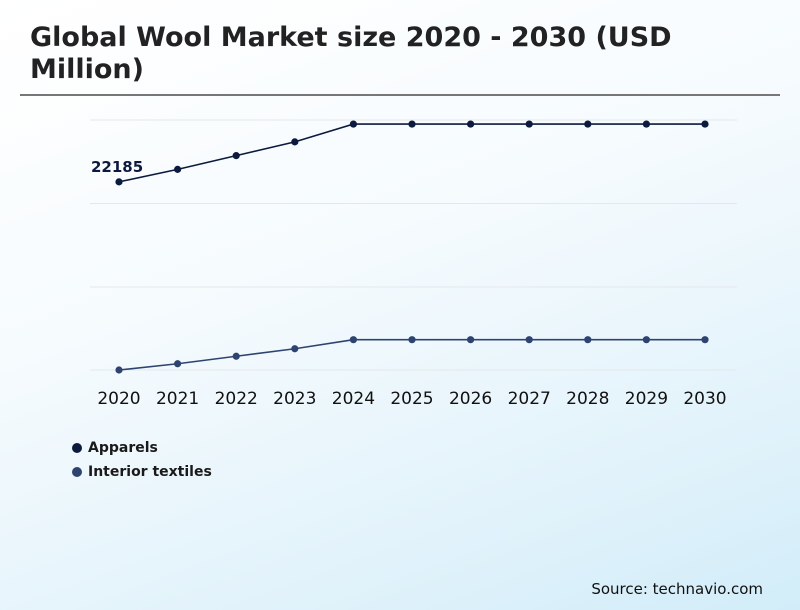 This screenshot has height=610, width=800. Describe the element at coordinates (118, 399) in the screenshot. I see `x-tick-label: 2020` at that location.